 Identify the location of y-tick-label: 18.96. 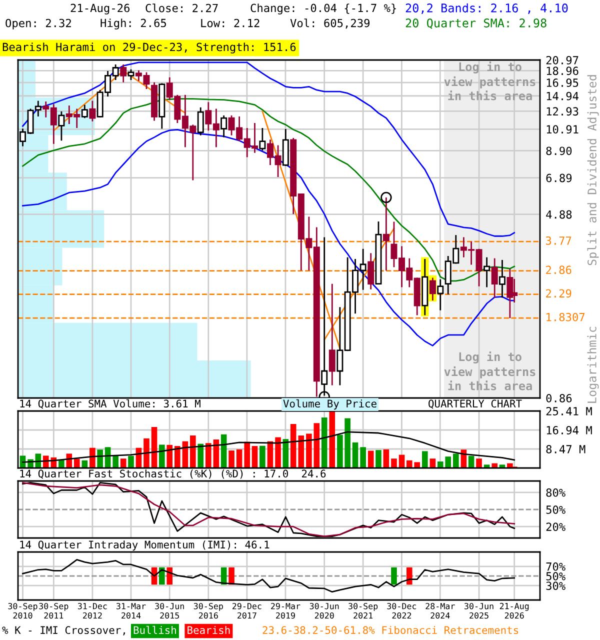
(562, 71).